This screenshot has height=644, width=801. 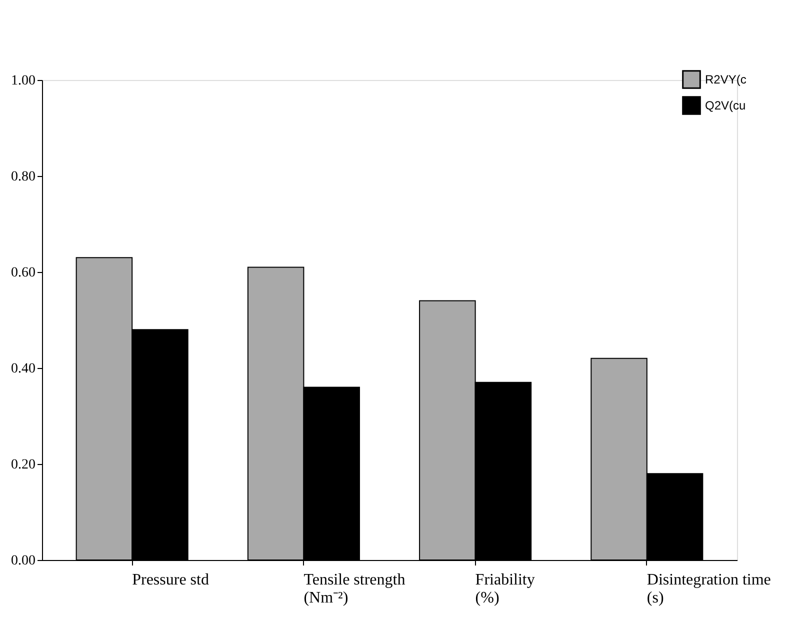 What do you see at coordinates (725, 105) in the screenshot?
I see `legend-label: Q2V(cu` at bounding box center [725, 105].